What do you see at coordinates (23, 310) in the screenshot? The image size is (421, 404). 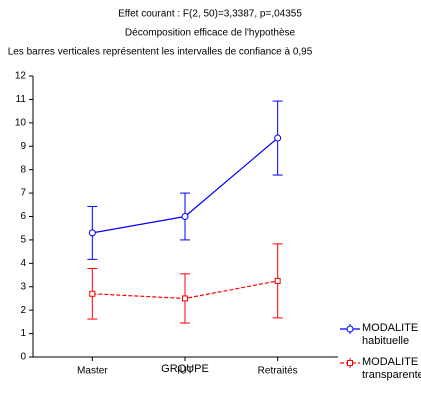 I see `y-tick-label: 2` at bounding box center [23, 310].